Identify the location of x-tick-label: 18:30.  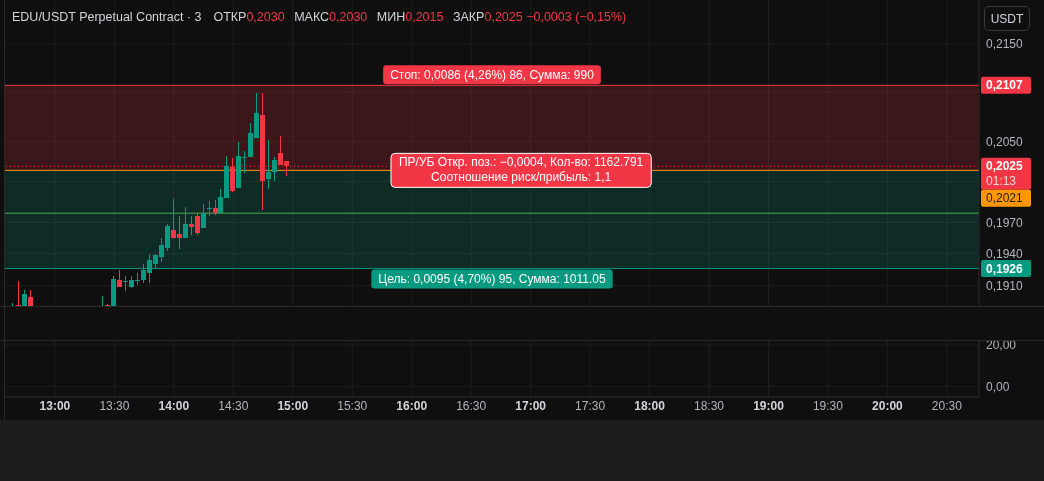
(709, 405).